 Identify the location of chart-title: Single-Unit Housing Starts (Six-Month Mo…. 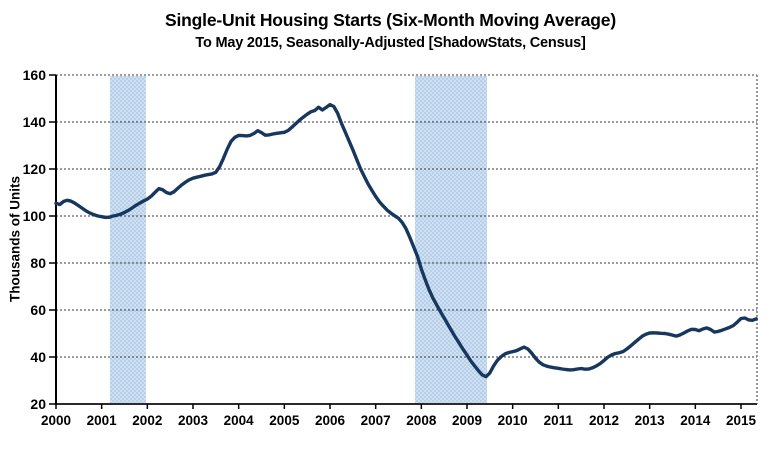
(390, 20).